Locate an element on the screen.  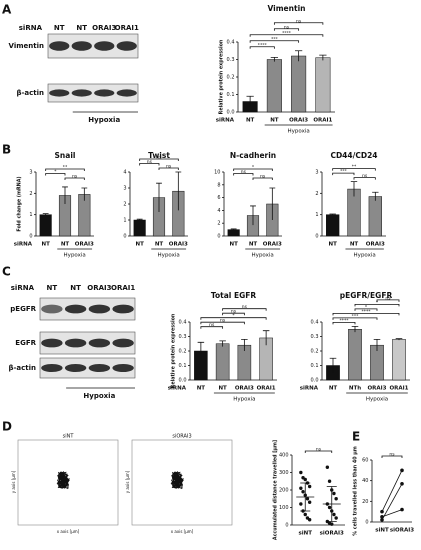
panel-label: A is located at coordinates (7, 10).